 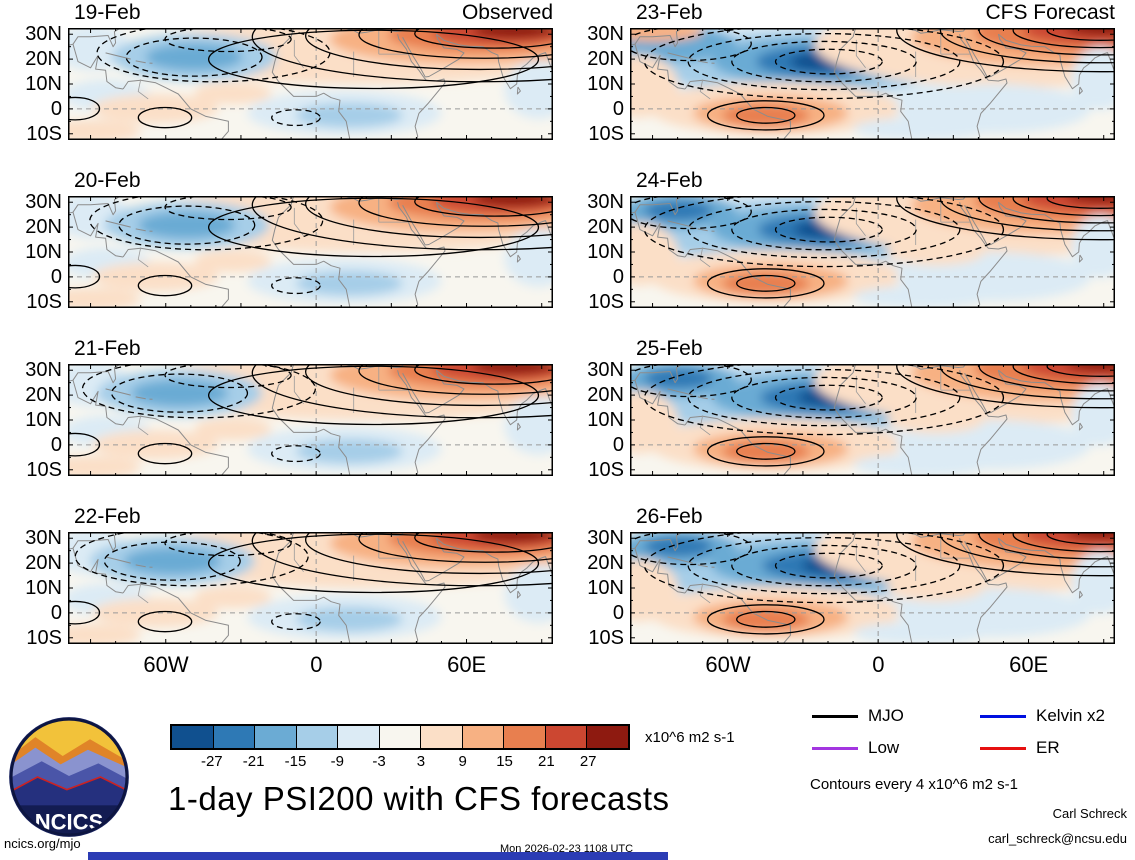 I want to click on er-line-swatch, so click(x=1003, y=748).